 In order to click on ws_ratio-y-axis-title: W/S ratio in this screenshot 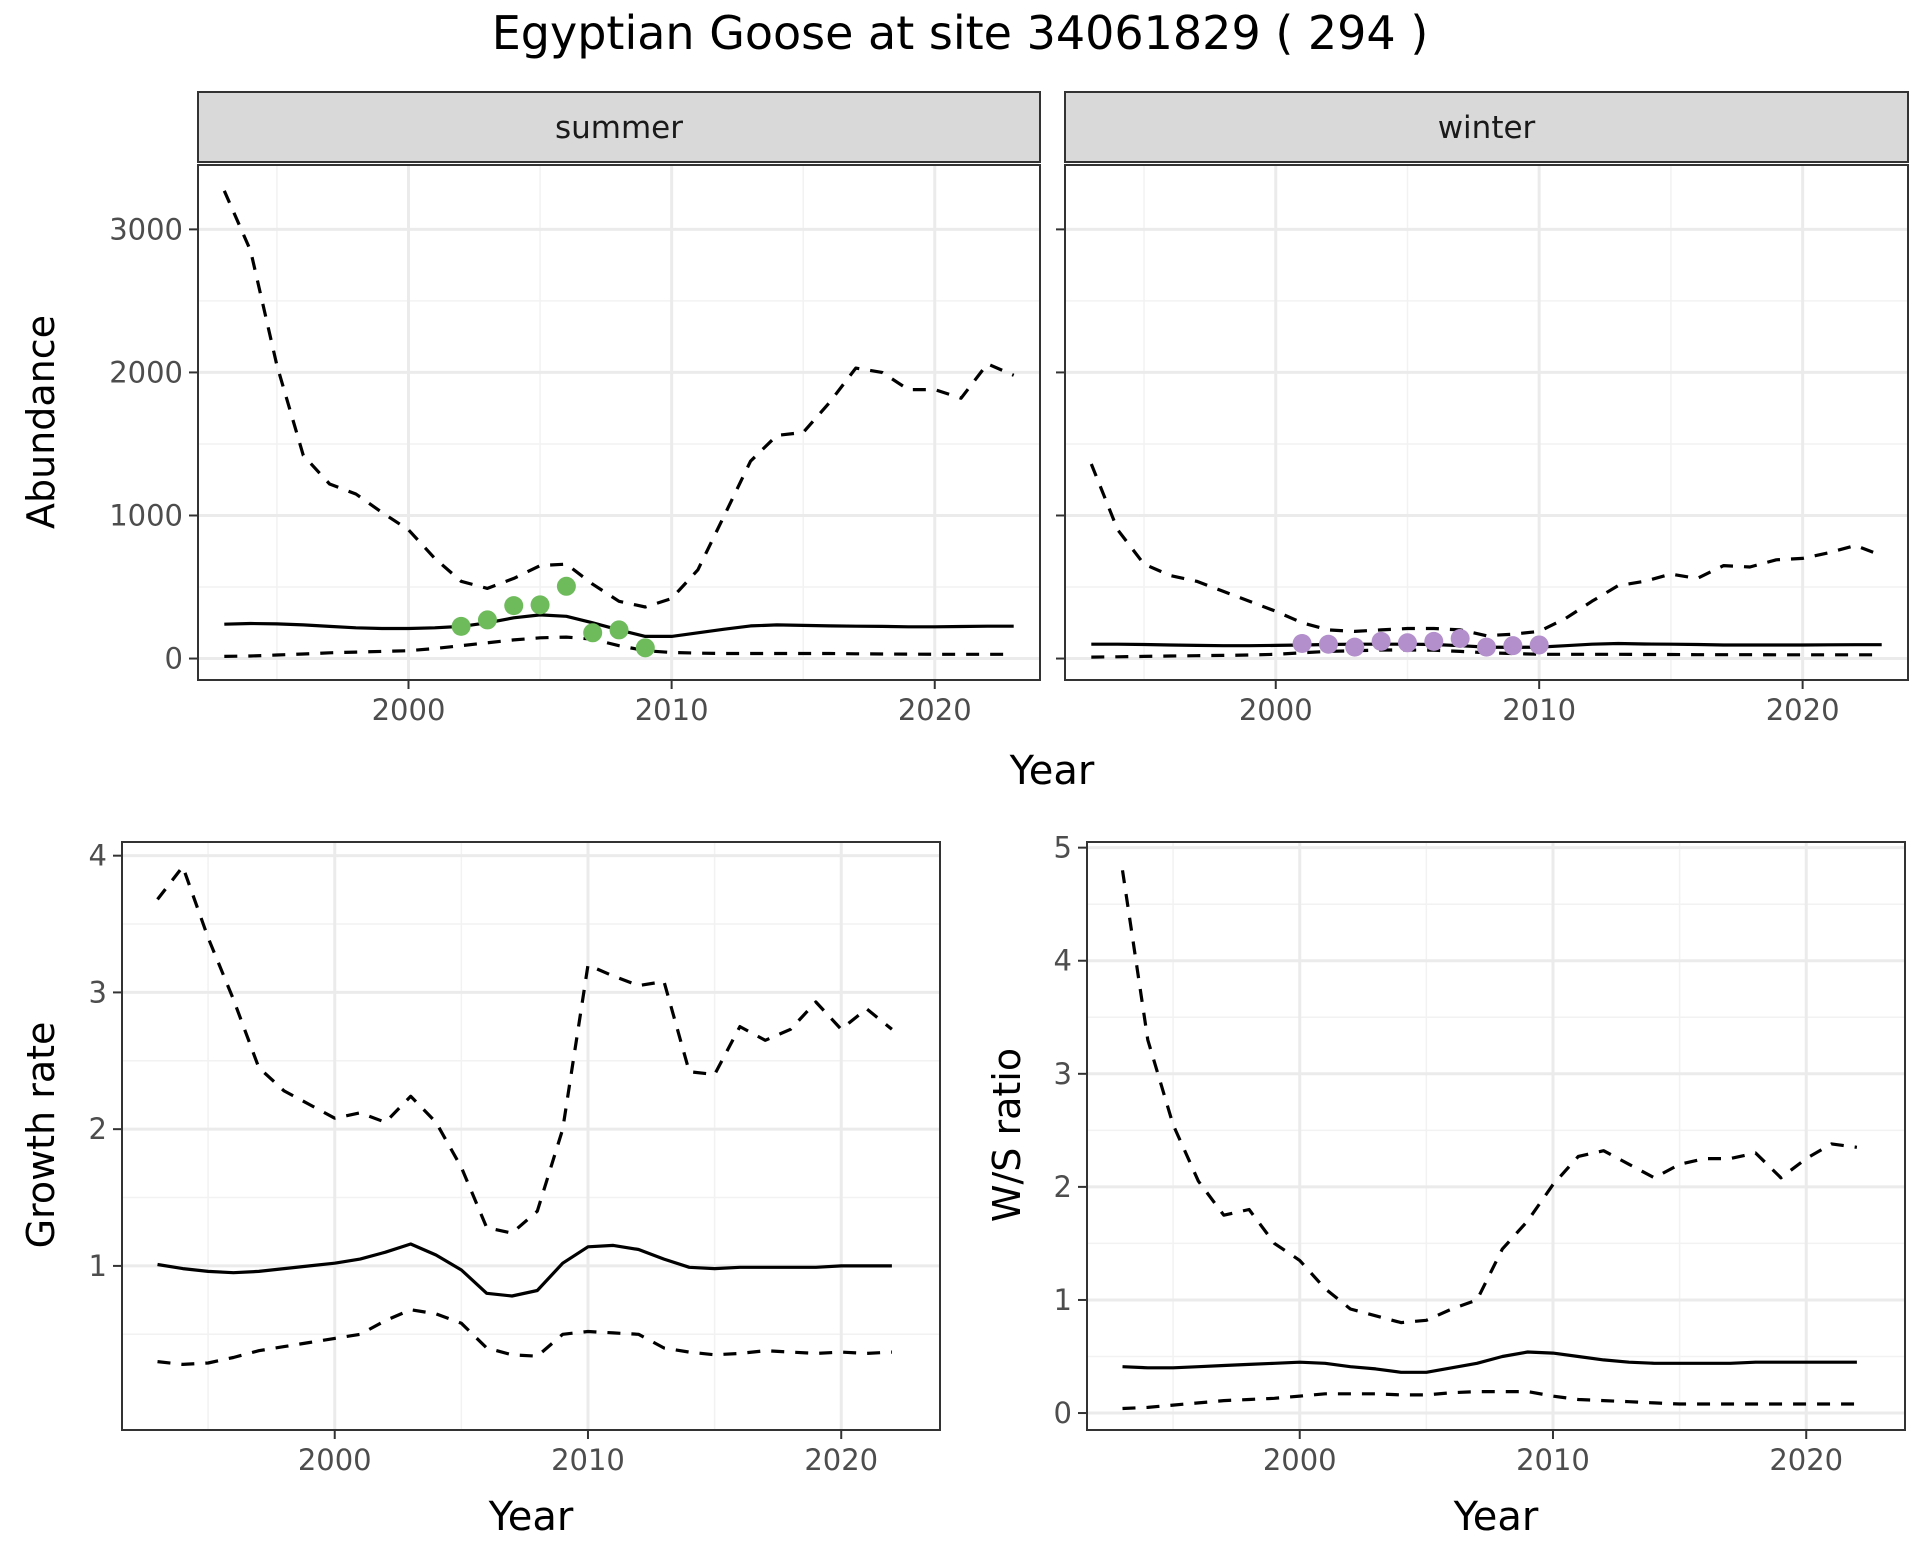, I will do `click(1007, 1135)`.